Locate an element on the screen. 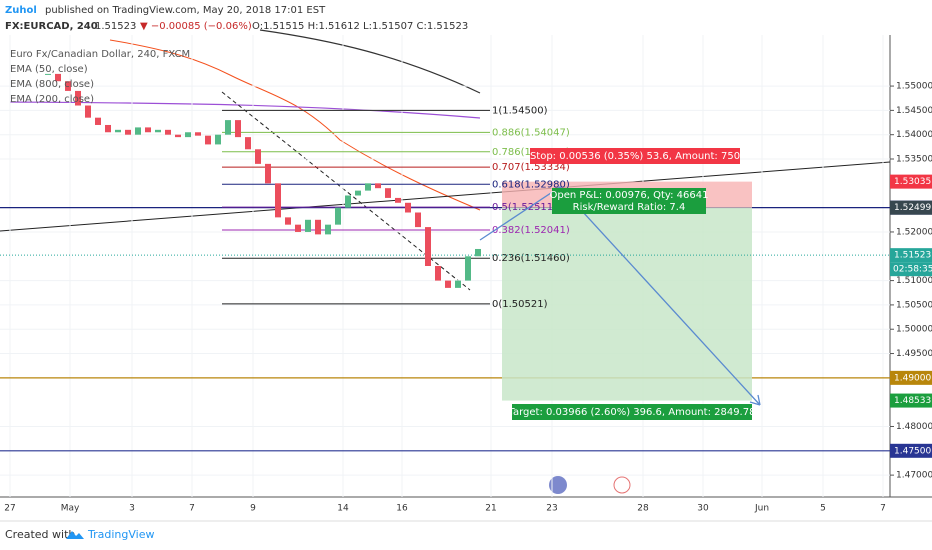 This screenshot has width=932, height=550. target-label-bg is located at coordinates (632, 412).